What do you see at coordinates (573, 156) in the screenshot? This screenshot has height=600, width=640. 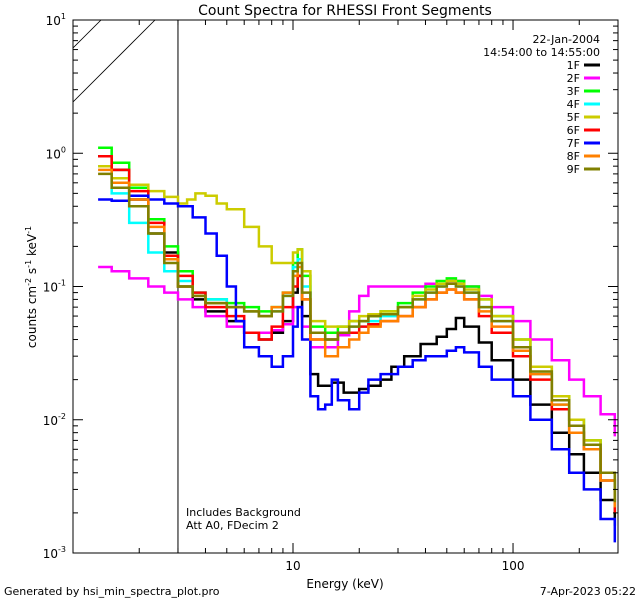 I see `legend-label-8F: 8F` at bounding box center [573, 156].